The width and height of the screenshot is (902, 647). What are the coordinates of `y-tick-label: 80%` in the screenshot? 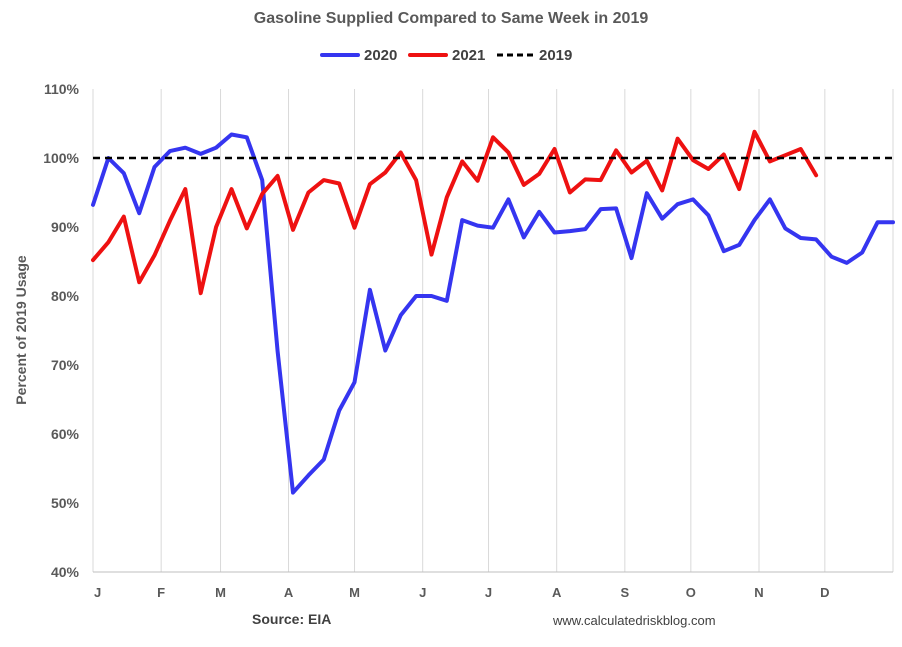 It's located at (65, 296).